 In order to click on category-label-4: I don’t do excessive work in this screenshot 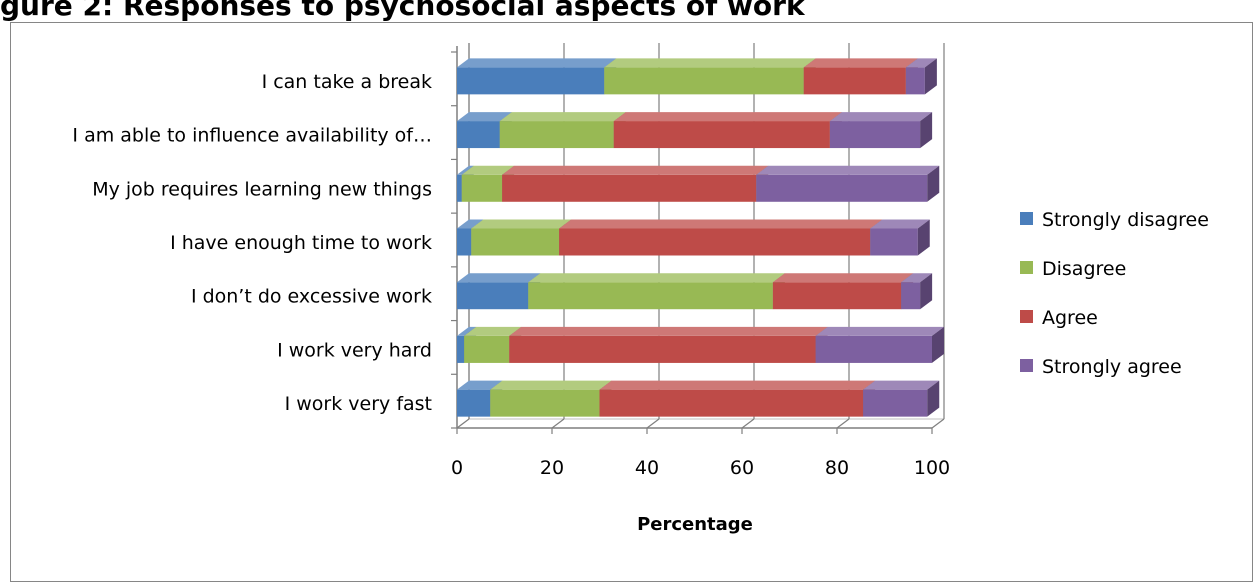, I will do `click(311, 297)`.